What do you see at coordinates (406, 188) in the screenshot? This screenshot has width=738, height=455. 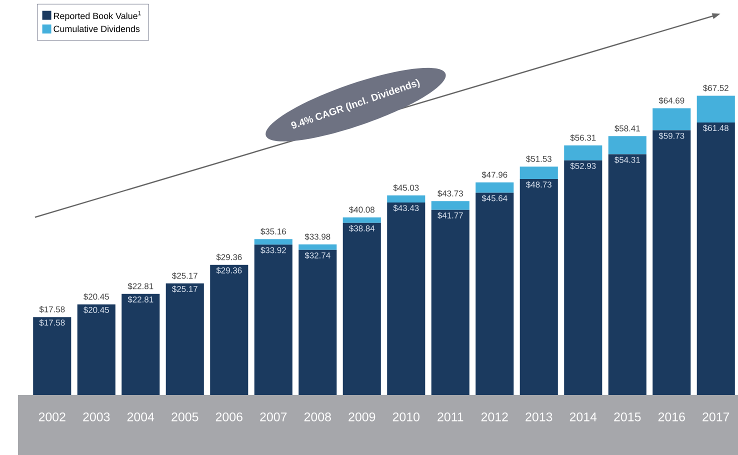 I see `total-label: $45.03` at bounding box center [406, 188].